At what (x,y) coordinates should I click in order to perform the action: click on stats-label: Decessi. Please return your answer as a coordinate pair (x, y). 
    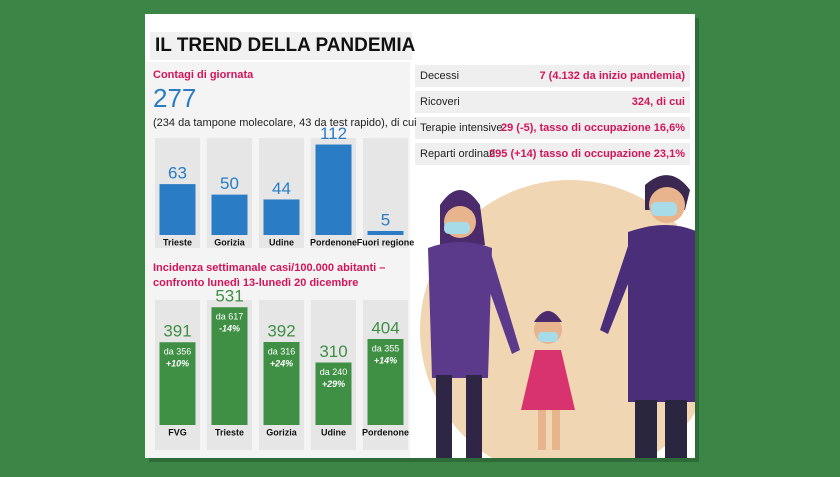
    Looking at the image, I should click on (439, 76).